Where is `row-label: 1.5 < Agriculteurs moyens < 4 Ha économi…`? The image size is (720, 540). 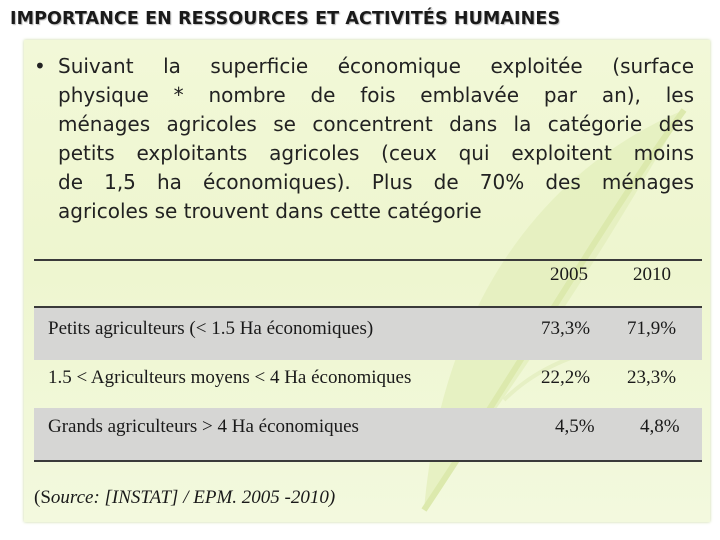
row-label: 1.5 < Agriculteurs moyens < 4 Ha économi… is located at coordinates (230, 377).